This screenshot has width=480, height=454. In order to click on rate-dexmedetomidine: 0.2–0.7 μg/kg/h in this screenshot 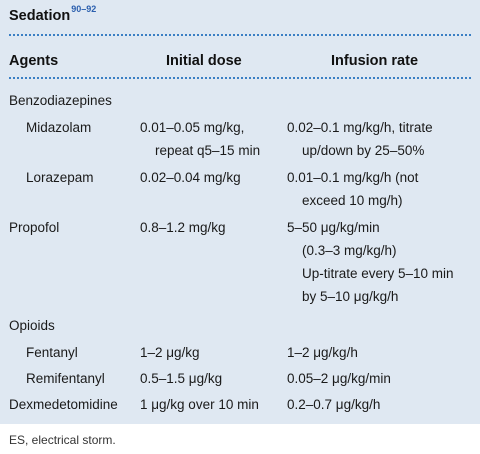, I will do `click(334, 404)`.